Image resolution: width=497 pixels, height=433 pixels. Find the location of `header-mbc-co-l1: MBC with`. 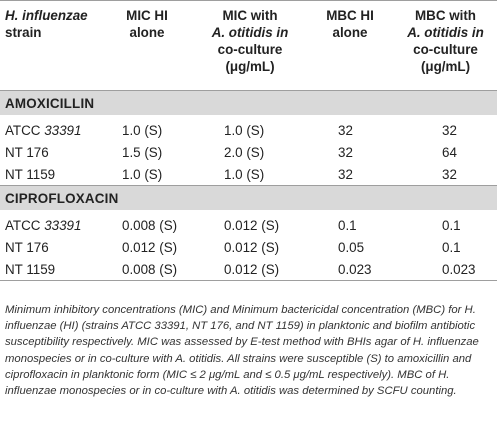

header-mbc-co-l1: MBC with is located at coordinates (445, 15).